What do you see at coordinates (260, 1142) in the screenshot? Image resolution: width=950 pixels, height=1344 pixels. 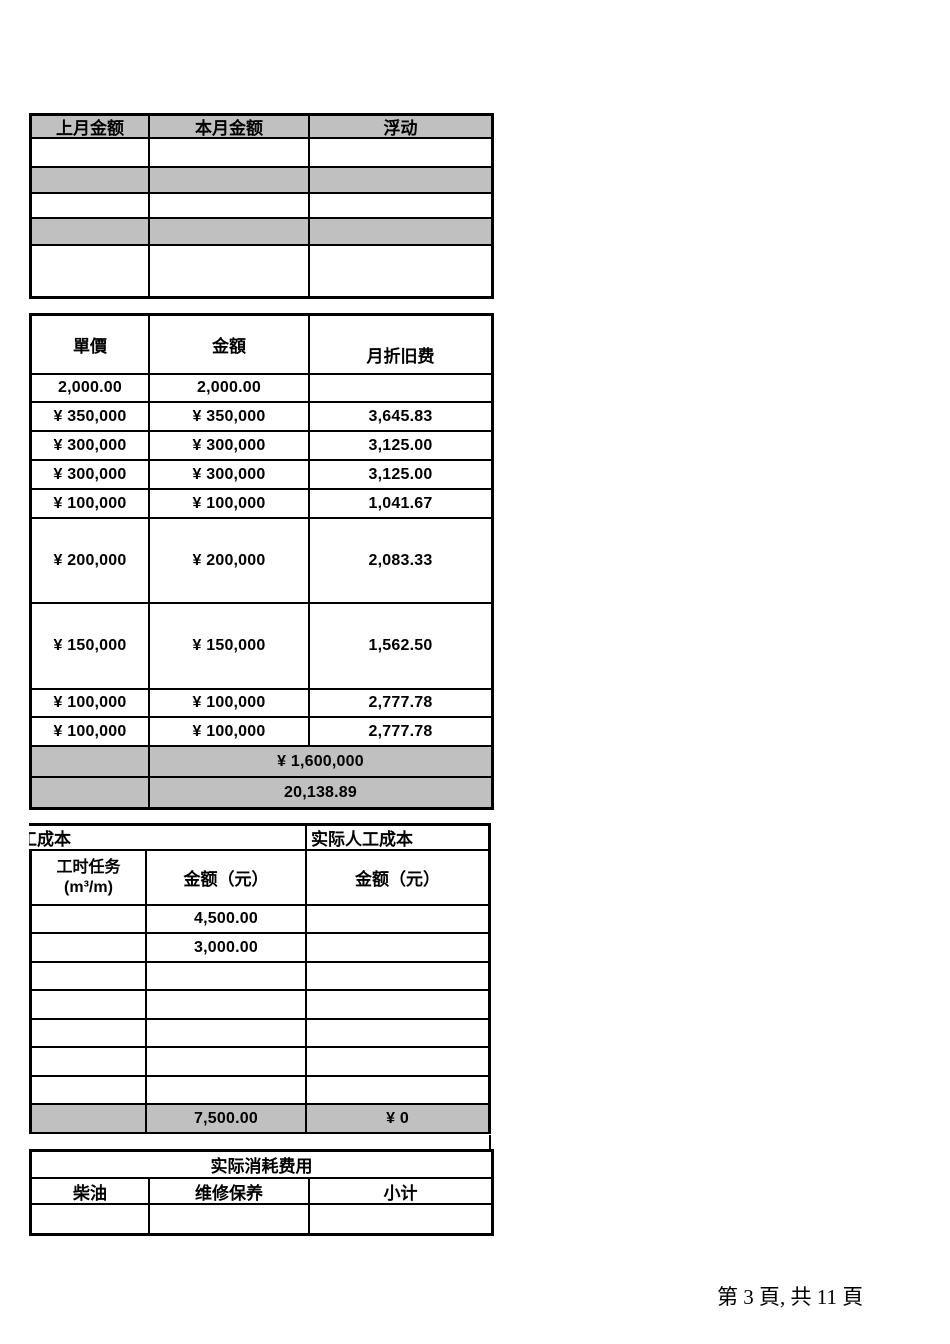 I see `table-gap-band` at bounding box center [260, 1142].